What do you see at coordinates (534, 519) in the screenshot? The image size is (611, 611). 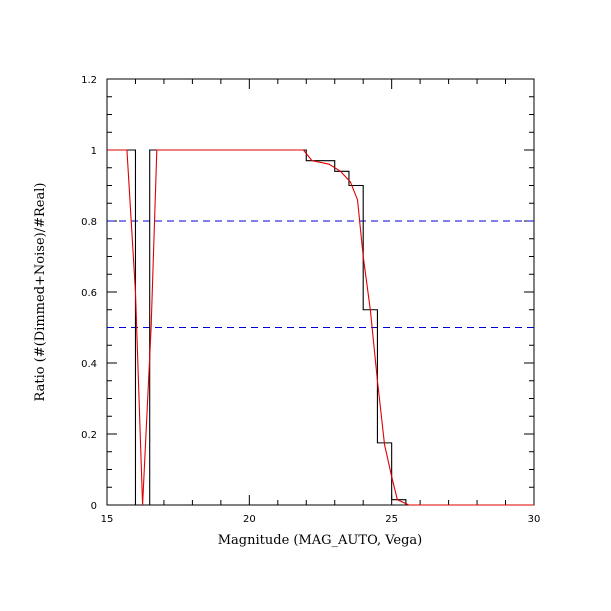 I see `x-tick-label: 30` at bounding box center [534, 519].